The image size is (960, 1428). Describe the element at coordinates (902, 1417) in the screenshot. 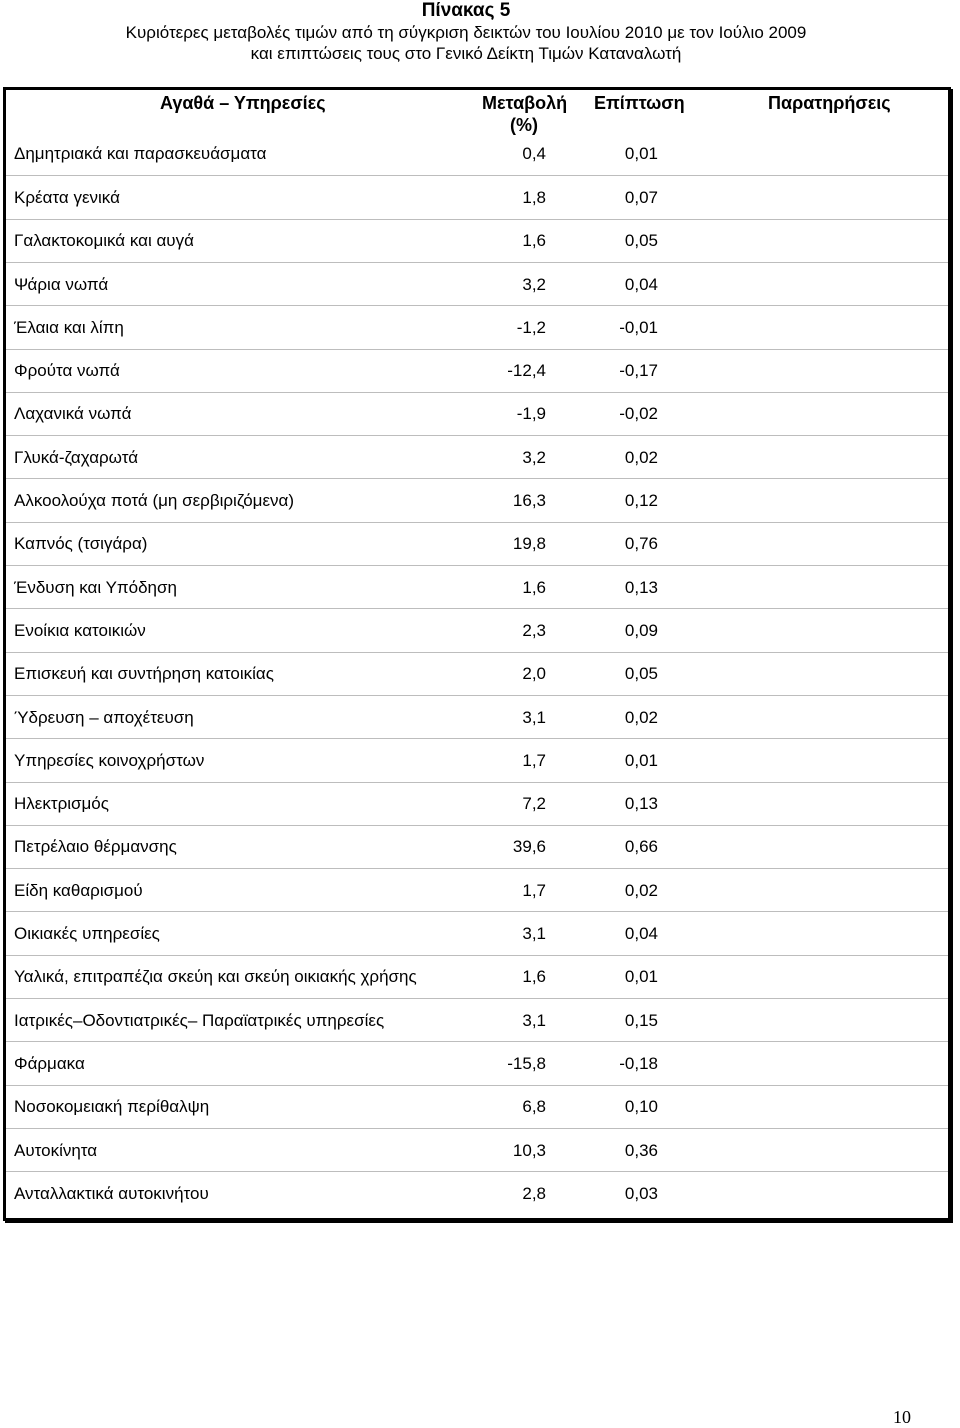

I see `page-number: 10` at that location.